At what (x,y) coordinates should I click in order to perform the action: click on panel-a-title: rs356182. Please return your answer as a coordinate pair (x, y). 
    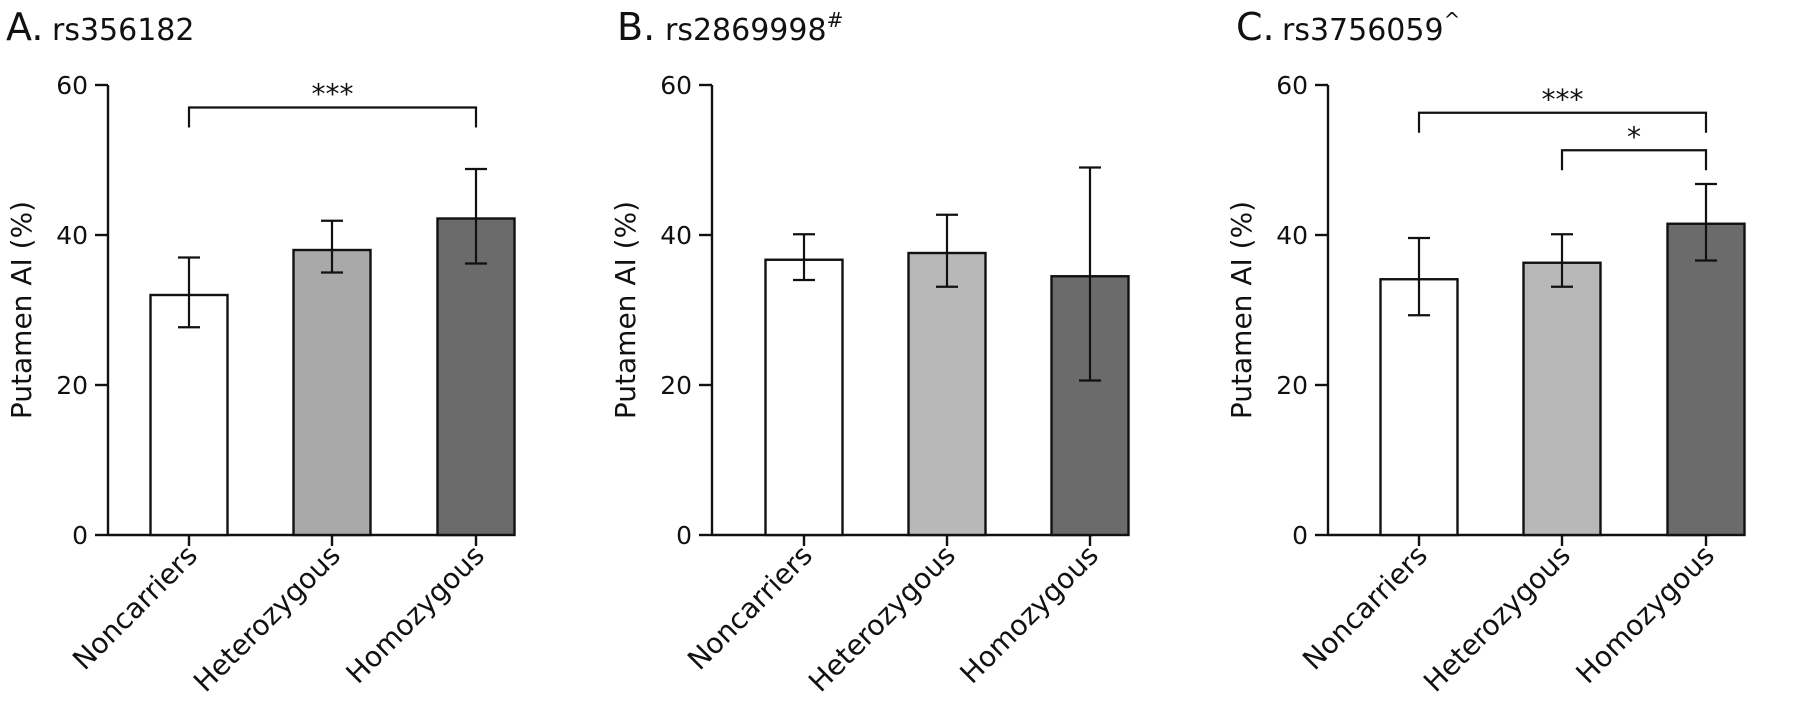
    Looking at the image, I should click on (123, 30).